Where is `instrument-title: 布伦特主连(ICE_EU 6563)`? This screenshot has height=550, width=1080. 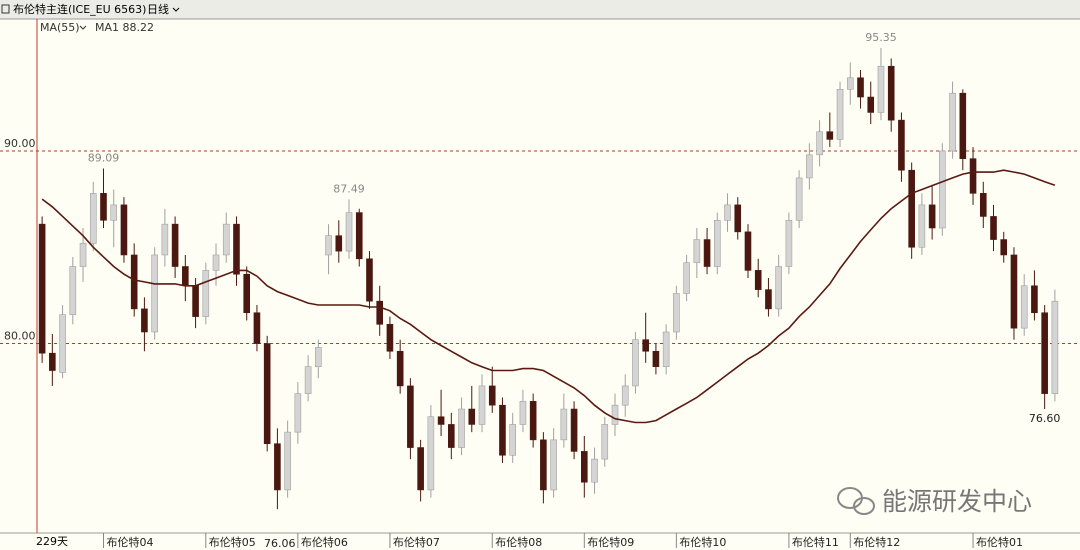 instrument-title: 布伦特主连(ICE_EU 6563) is located at coordinates (79, 9).